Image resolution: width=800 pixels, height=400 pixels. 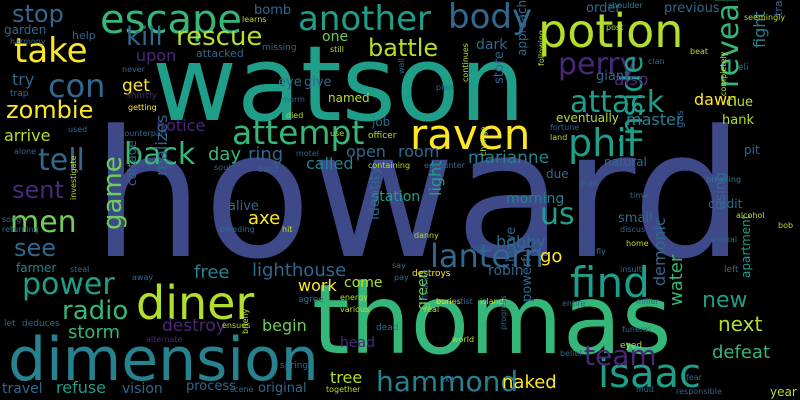 I want to click on word-trap: trap, so click(x=19, y=94).